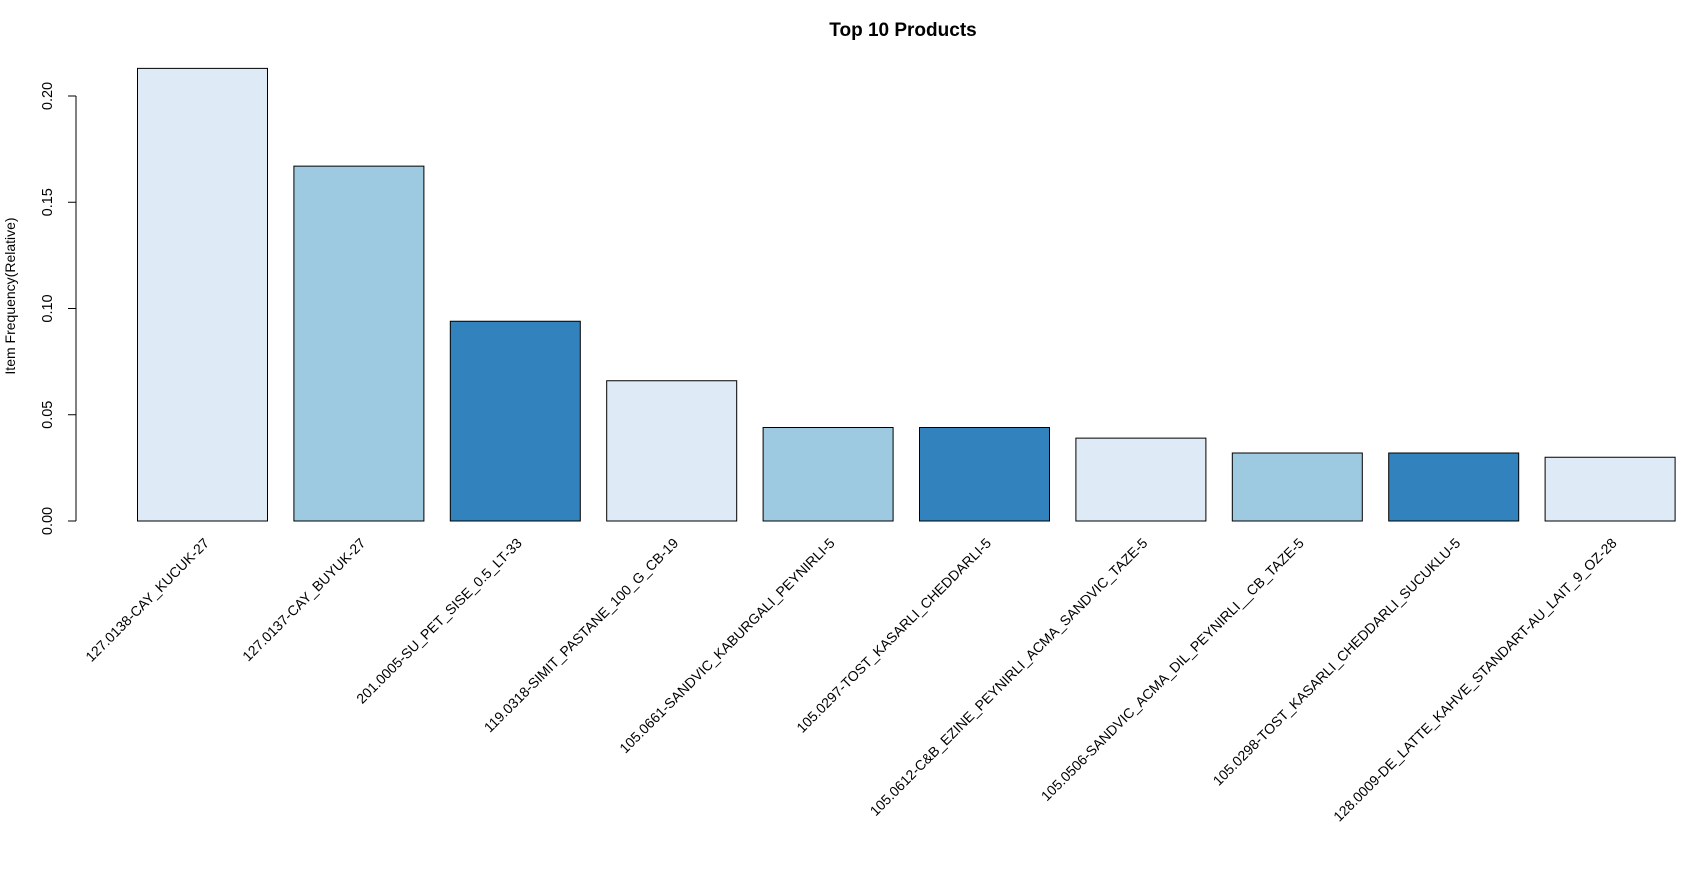 This screenshot has height=877, width=1683. What do you see at coordinates (893, 635) in the screenshot?
I see `x-category-label: 105.0297-TOST_KASARLI_CHEDDARLI-5` at bounding box center [893, 635].